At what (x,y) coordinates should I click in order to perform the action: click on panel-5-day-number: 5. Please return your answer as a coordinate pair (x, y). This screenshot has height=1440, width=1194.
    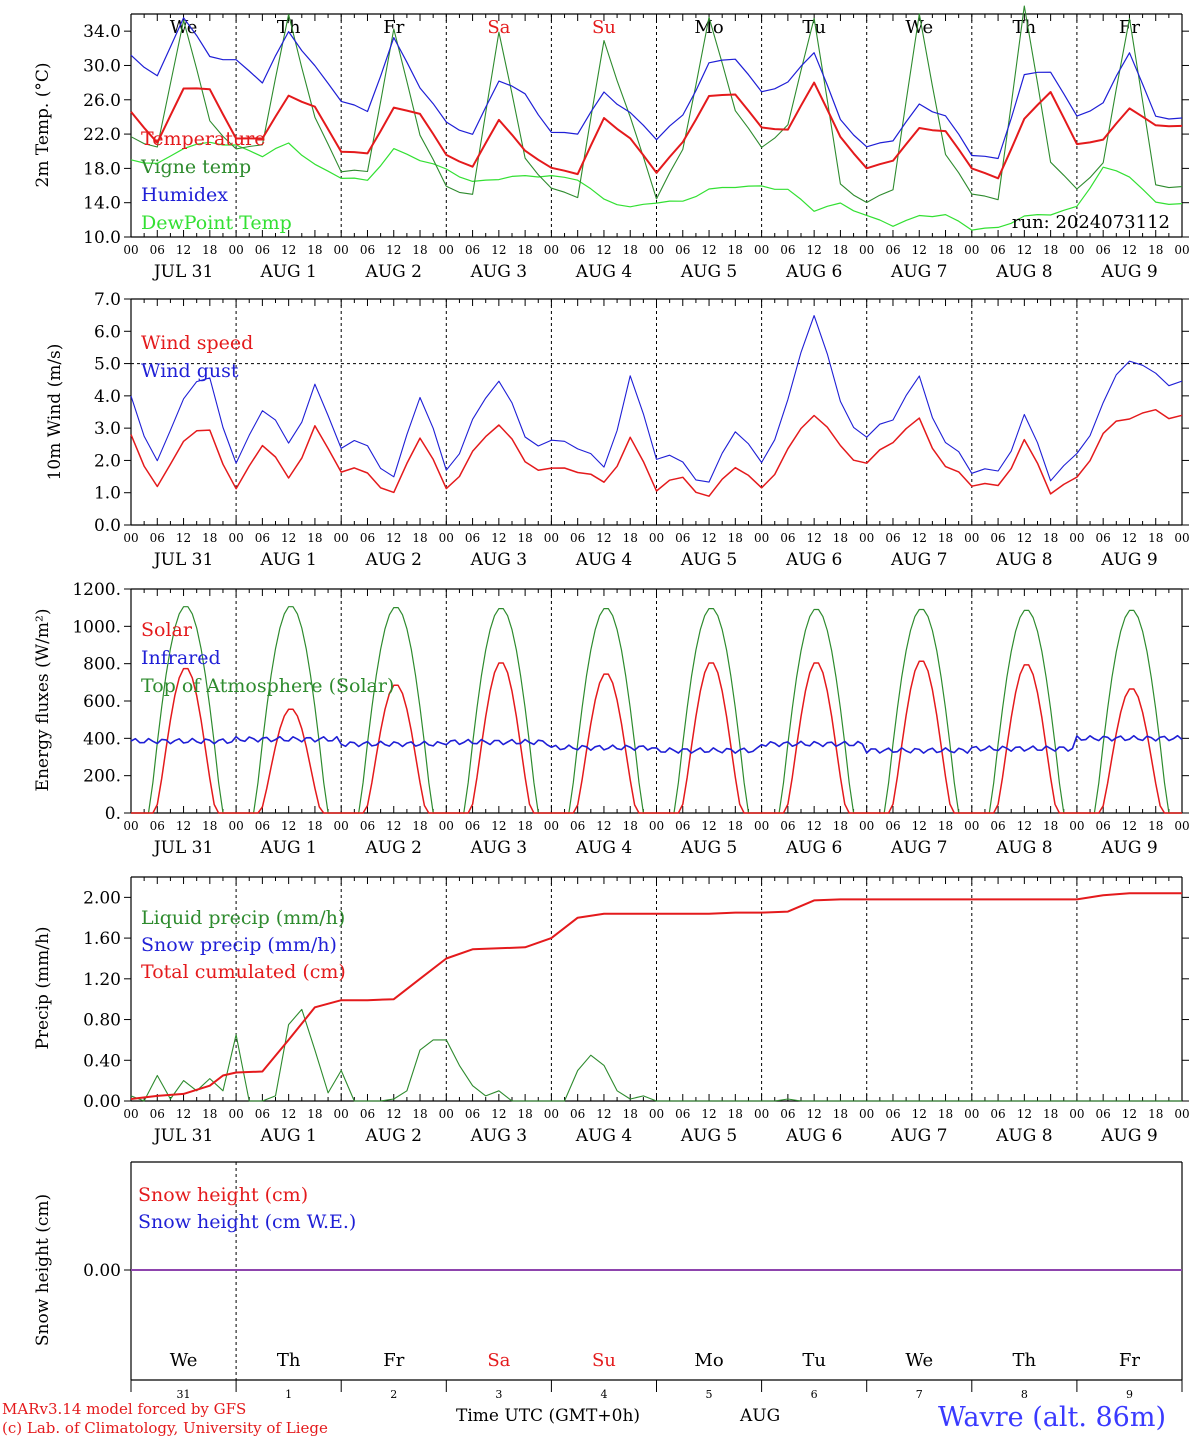
    Looking at the image, I should click on (709, 1394).